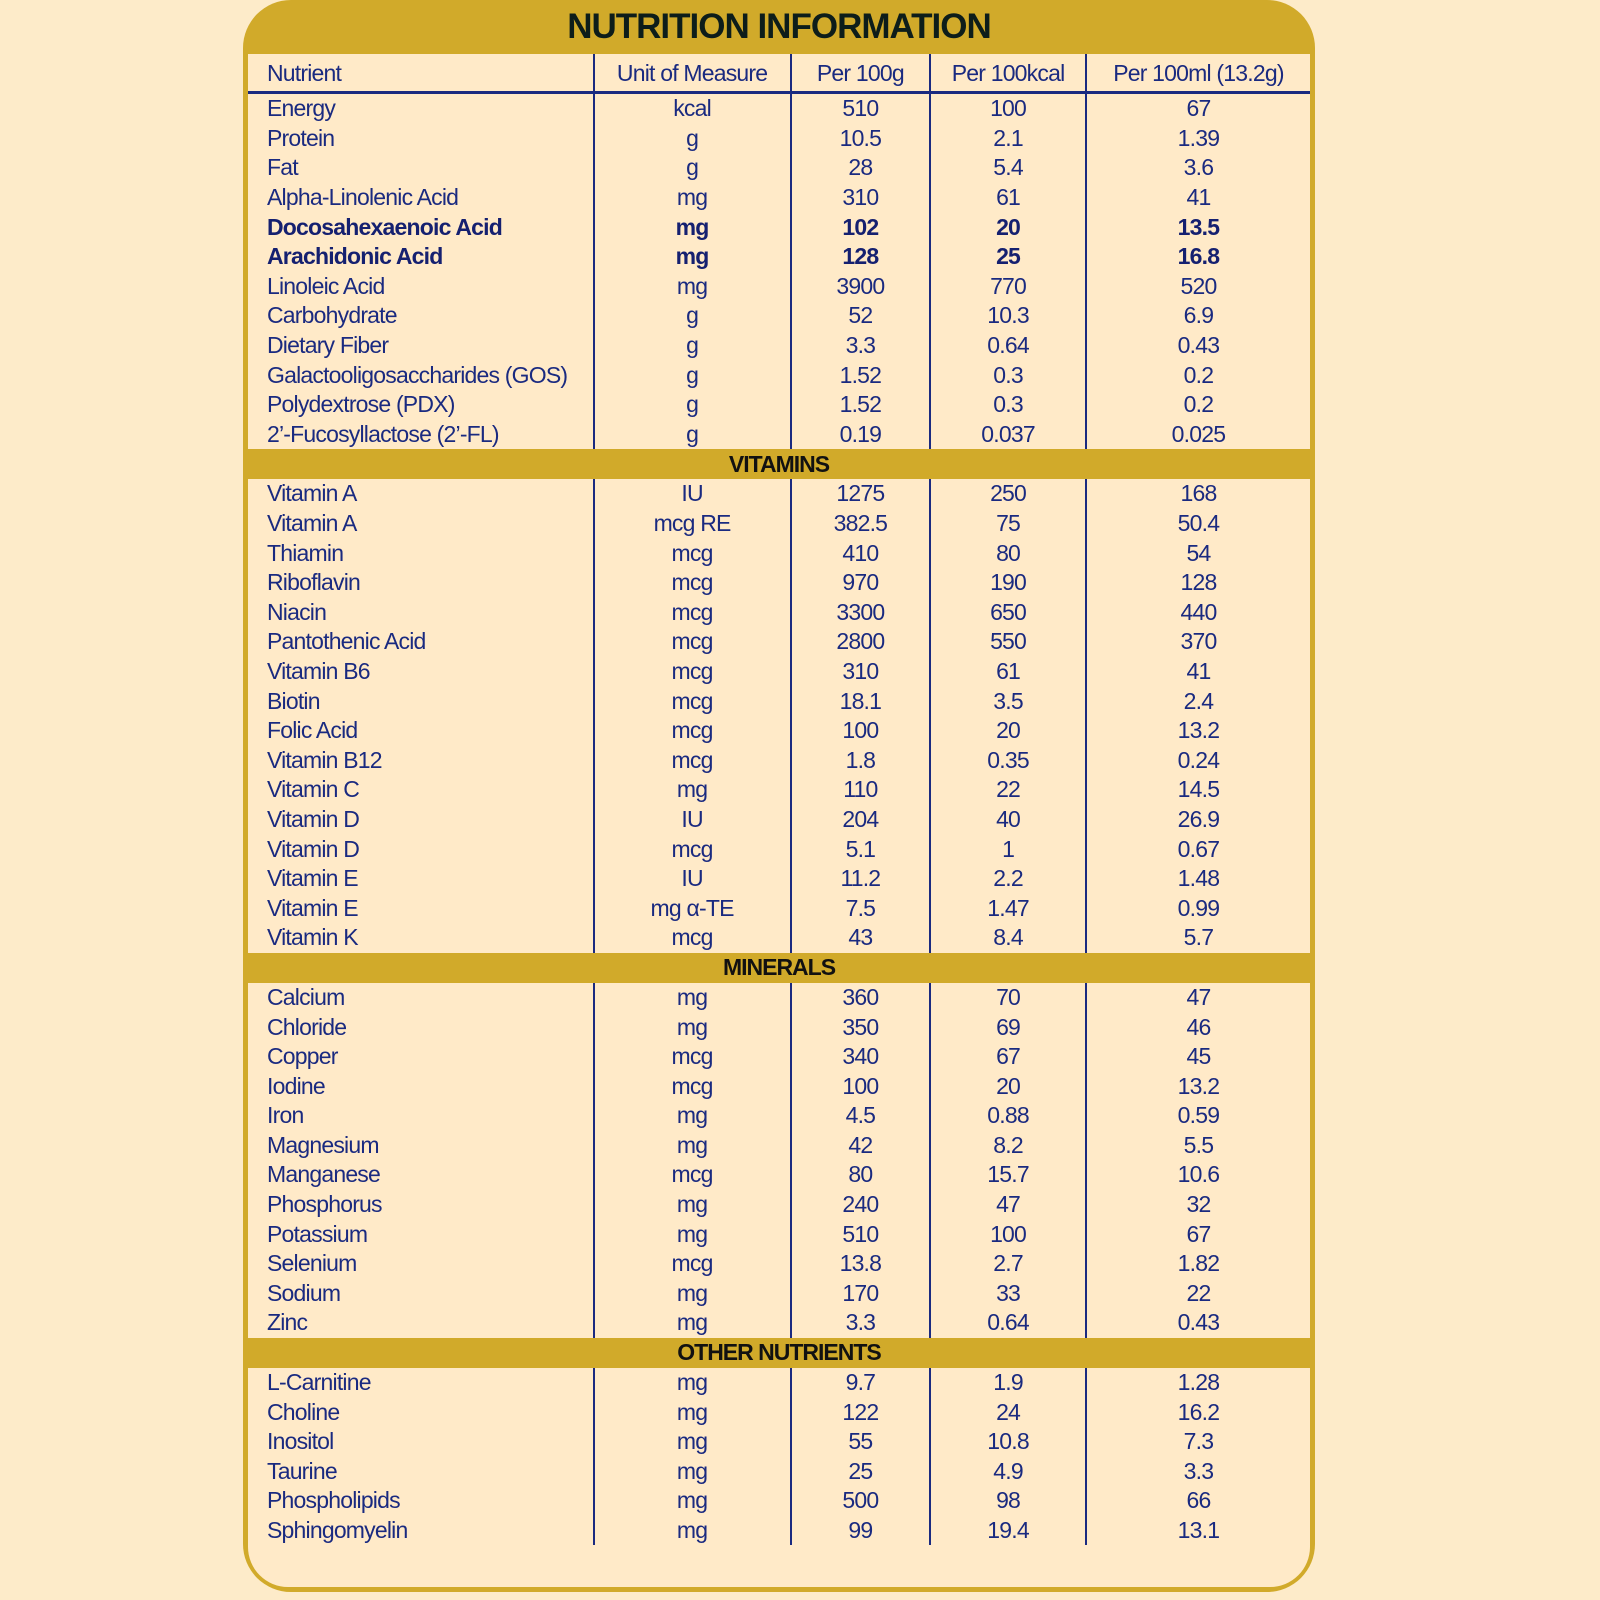 The height and width of the screenshot is (1600, 1600). I want to click on per-100kcal: 47, so click(1007, 1204).